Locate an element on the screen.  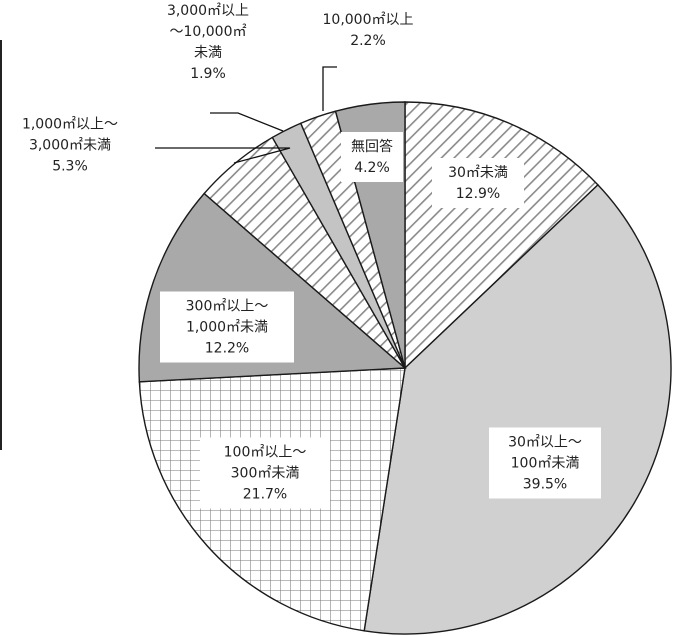
leader-lines is located at coordinates (246, 115).